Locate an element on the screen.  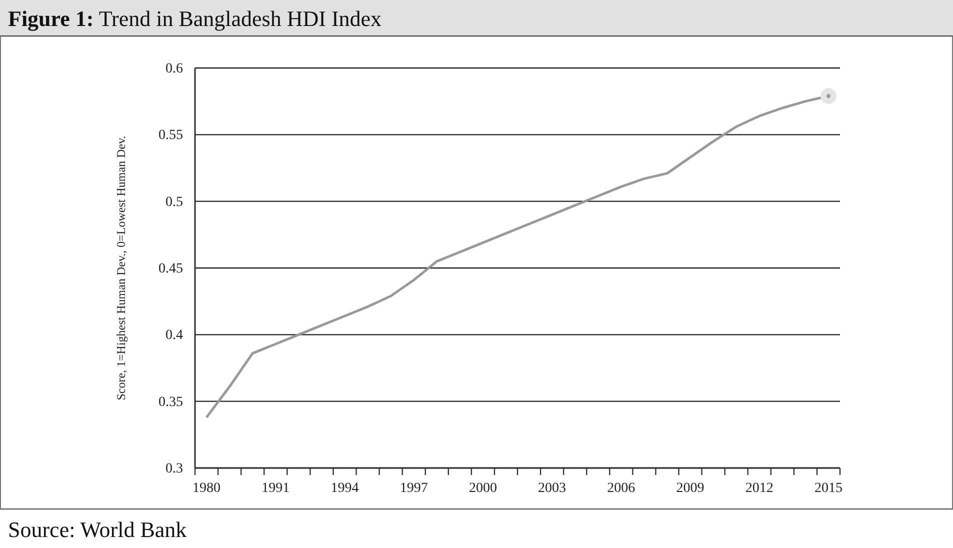
source-note: Source: World Bank is located at coordinates (97, 529).